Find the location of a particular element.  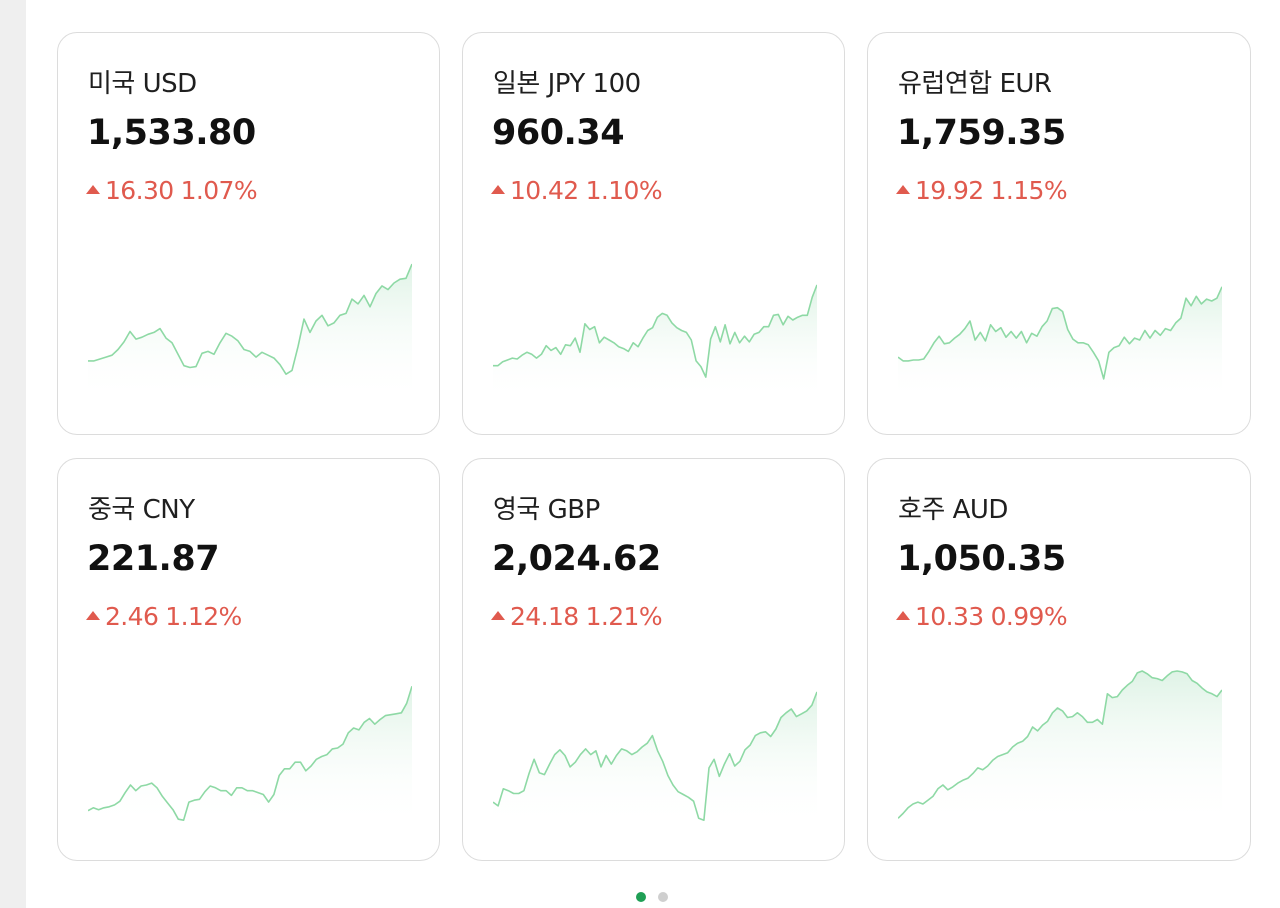

currency-card-usd: 미국 USD 1,533.80 16.30 1.07% is located at coordinates (248, 233).